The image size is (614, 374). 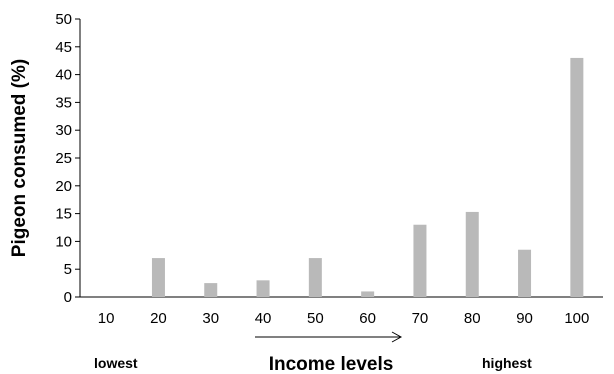 What do you see at coordinates (420, 318) in the screenshot?
I see `x-tick-label: 70` at bounding box center [420, 318].